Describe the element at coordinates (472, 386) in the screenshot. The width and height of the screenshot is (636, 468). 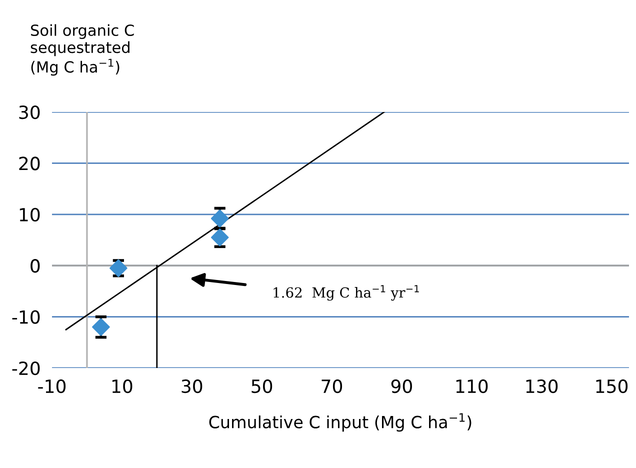
I see `x-tick-label: 110` at that location.